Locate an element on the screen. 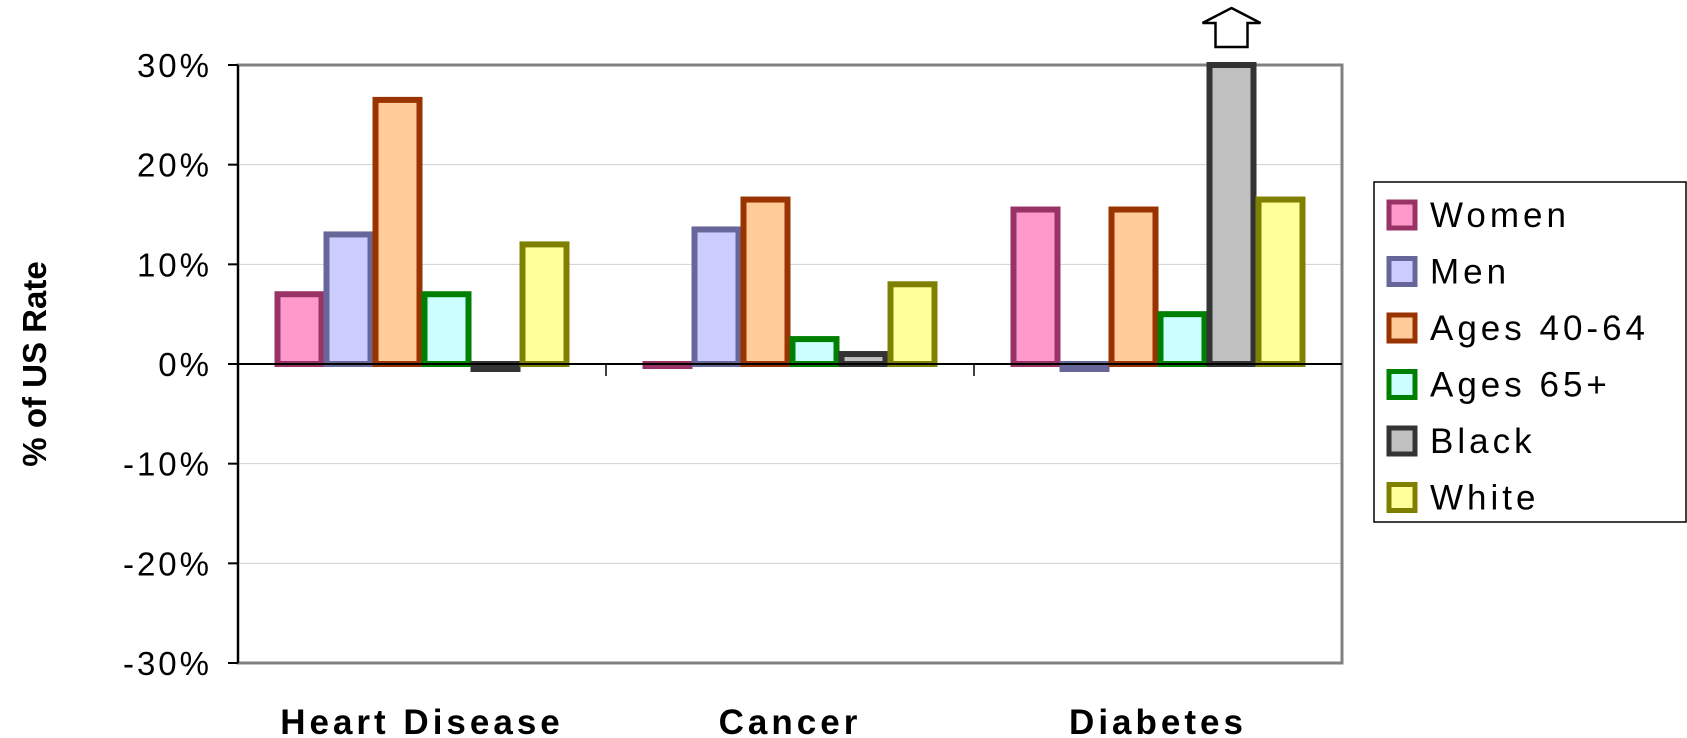 The width and height of the screenshot is (1687, 738). y-tick-label: -20% is located at coordinates (167, 563).